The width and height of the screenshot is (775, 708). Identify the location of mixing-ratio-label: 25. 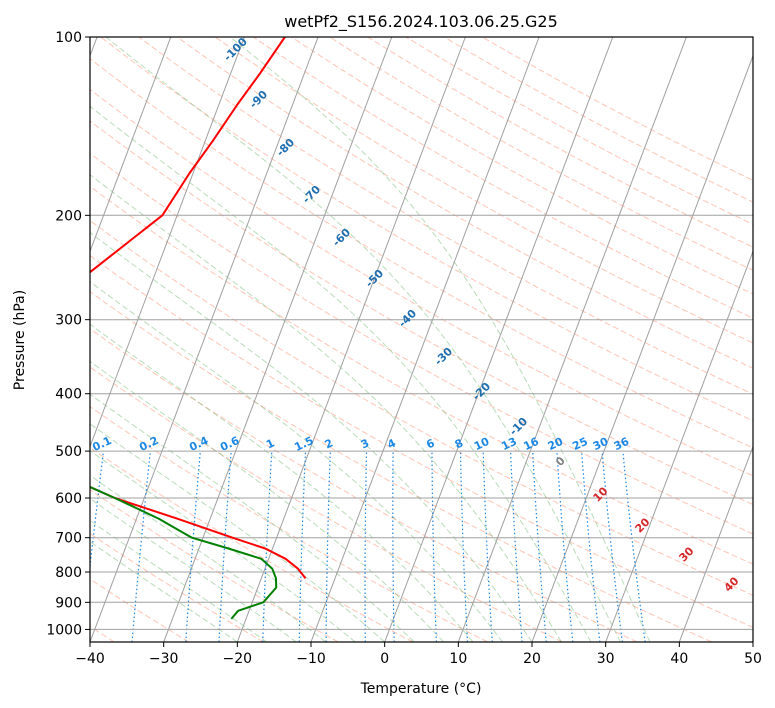
(579, 444).